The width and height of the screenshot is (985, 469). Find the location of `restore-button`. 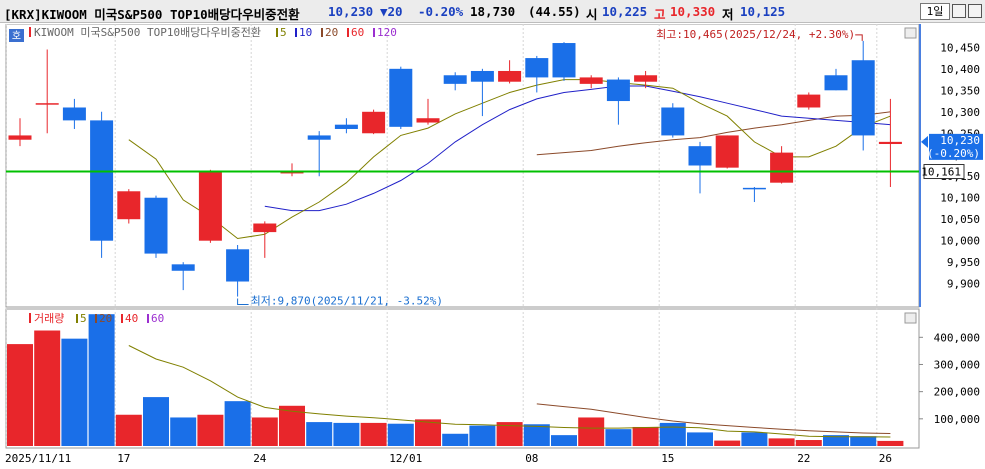

restore-button is located at coordinates (959, 11).